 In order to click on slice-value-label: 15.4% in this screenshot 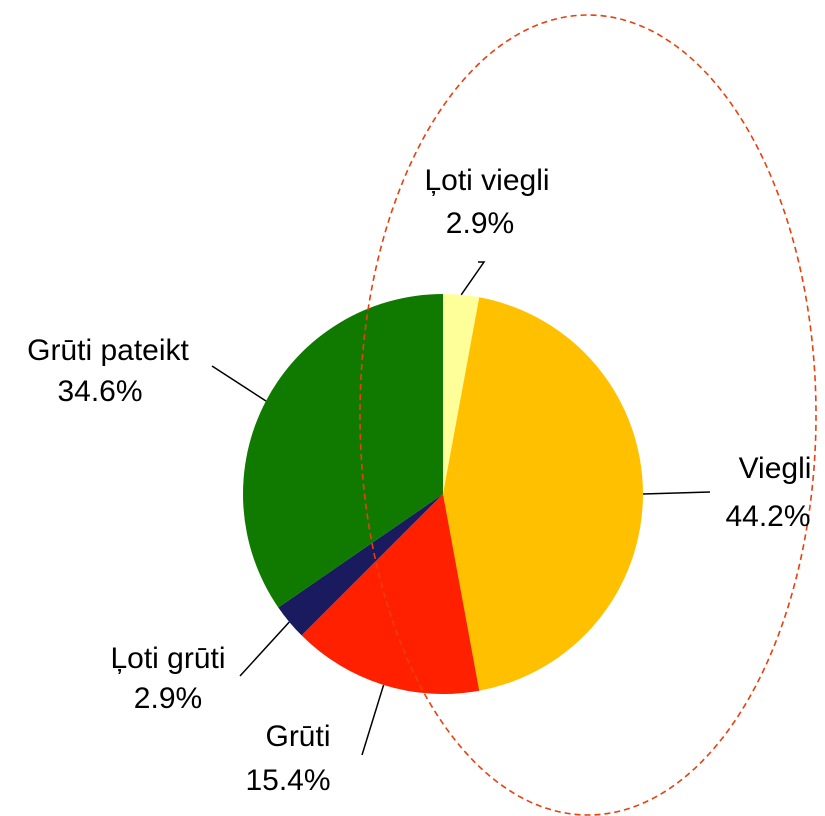, I will do `click(287, 780)`.